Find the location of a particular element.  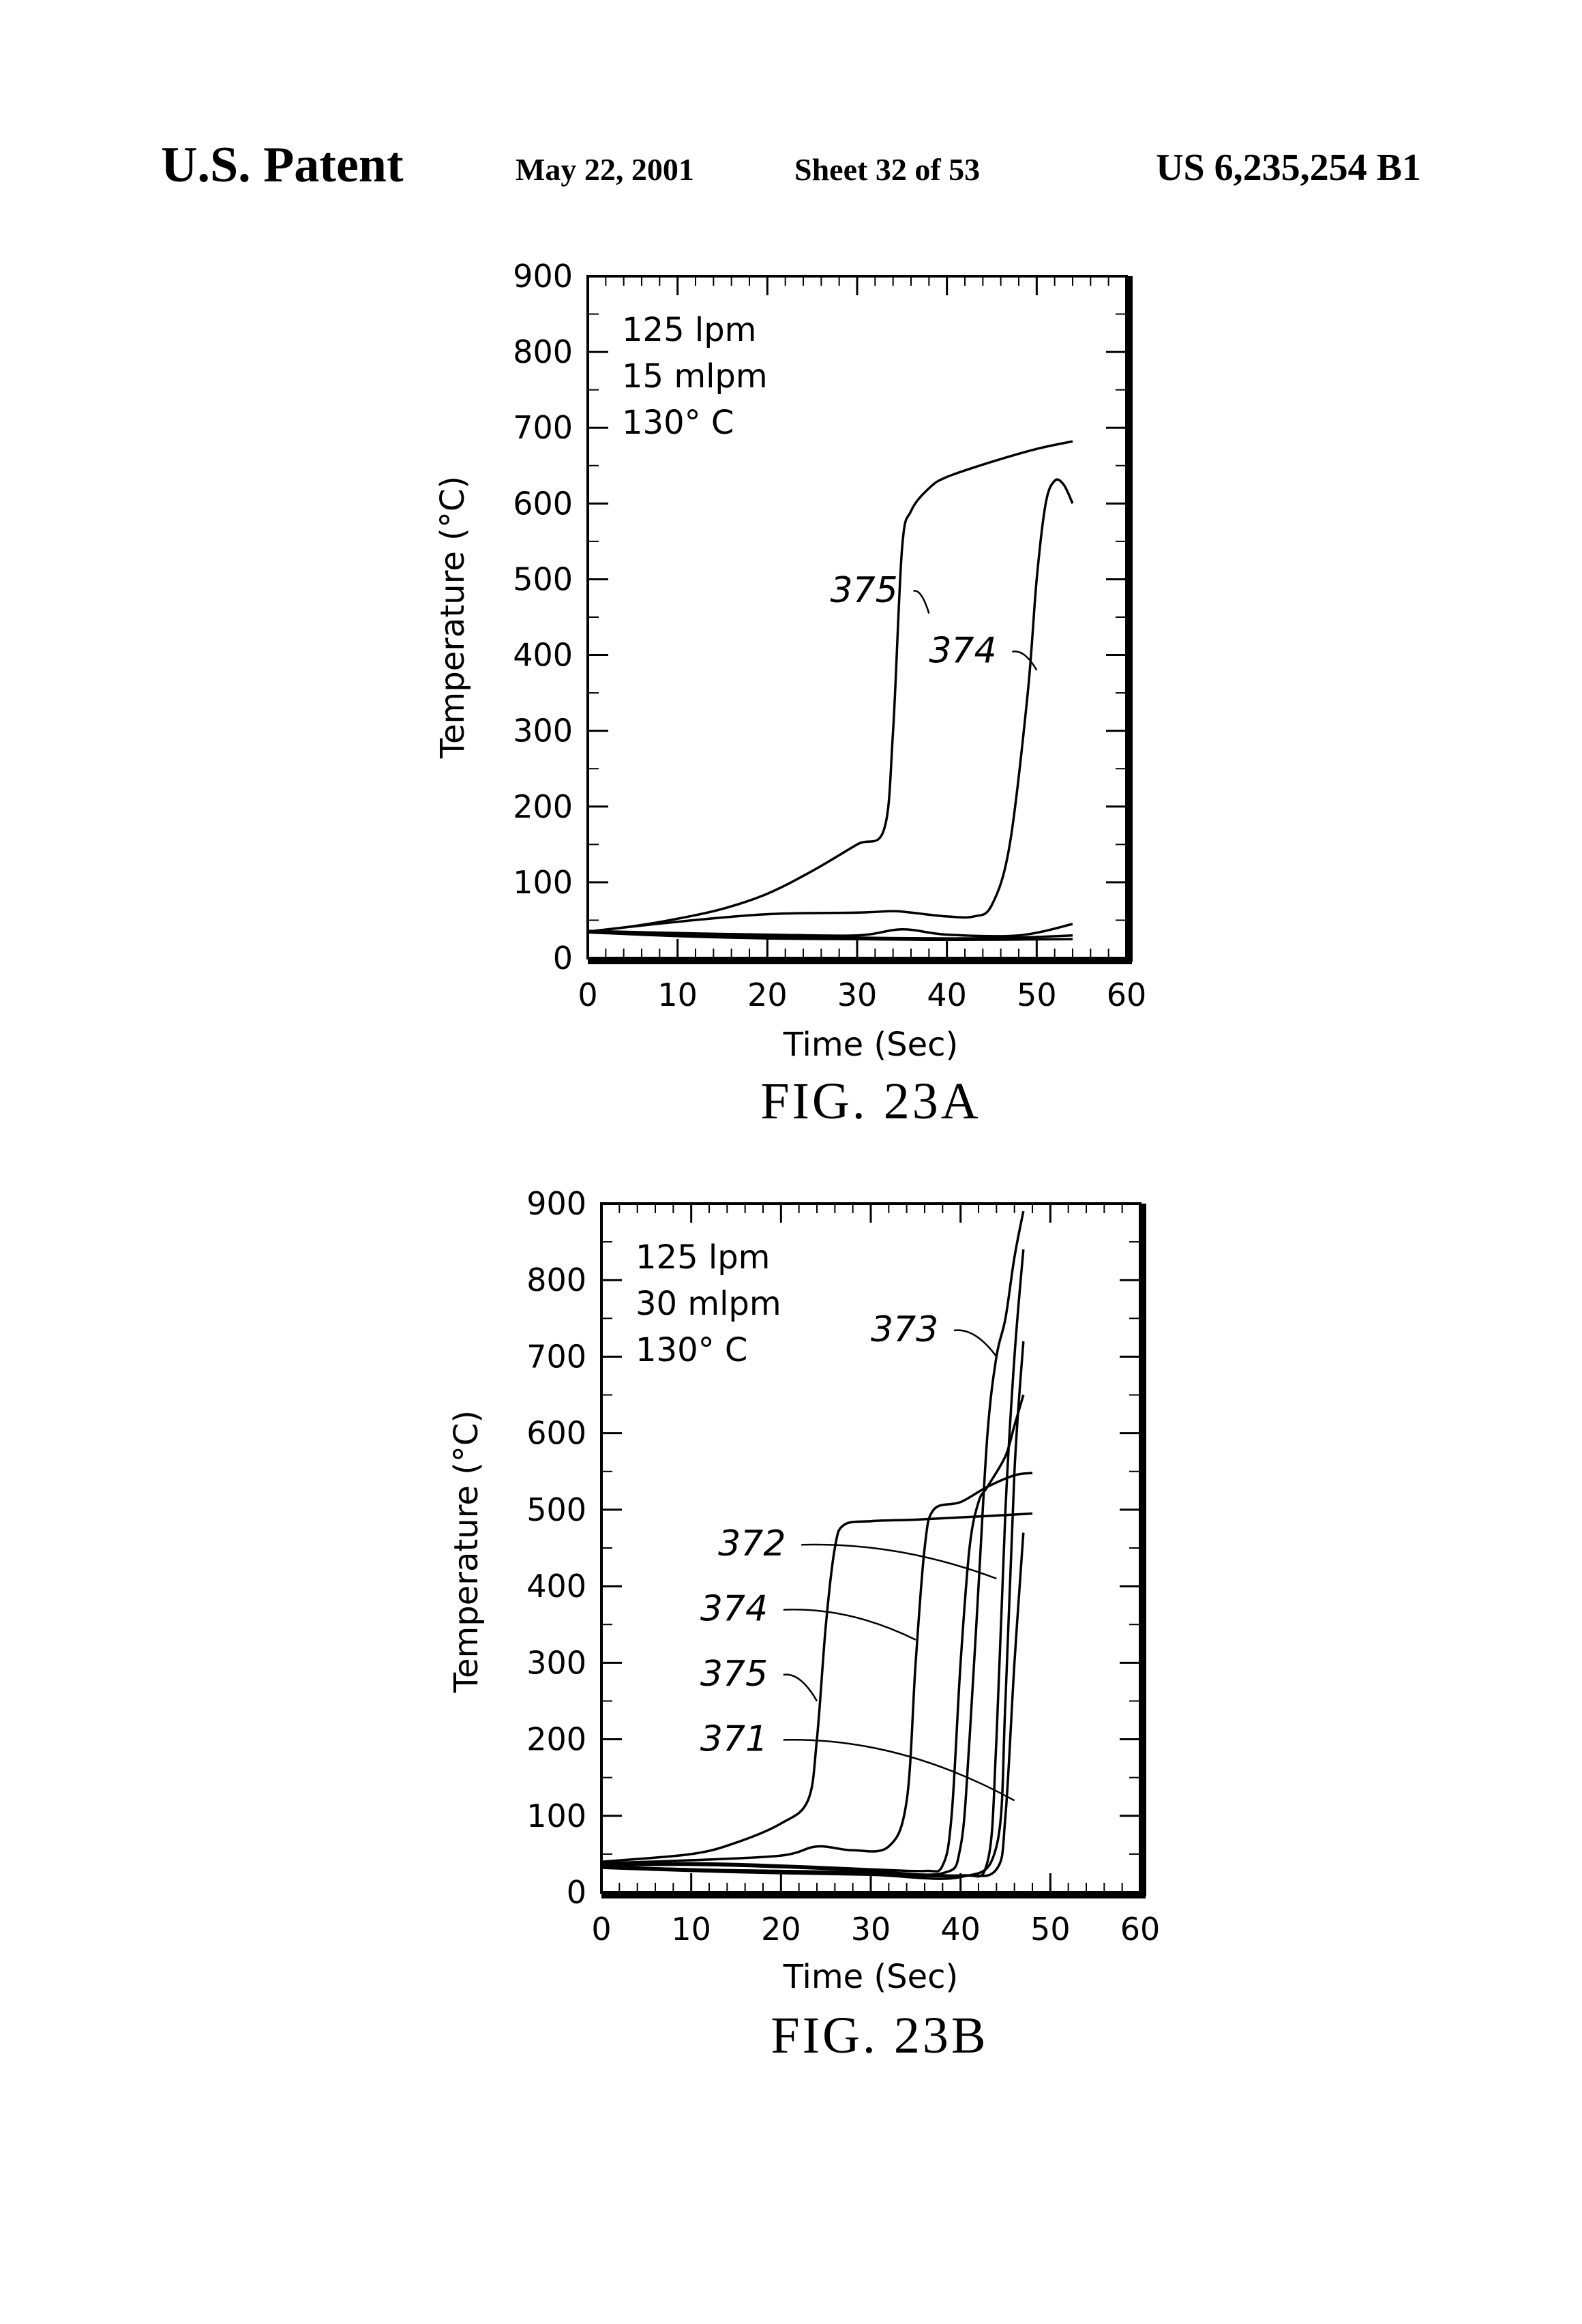

figure-caption: FIG. 23B is located at coordinates (879, 2035).